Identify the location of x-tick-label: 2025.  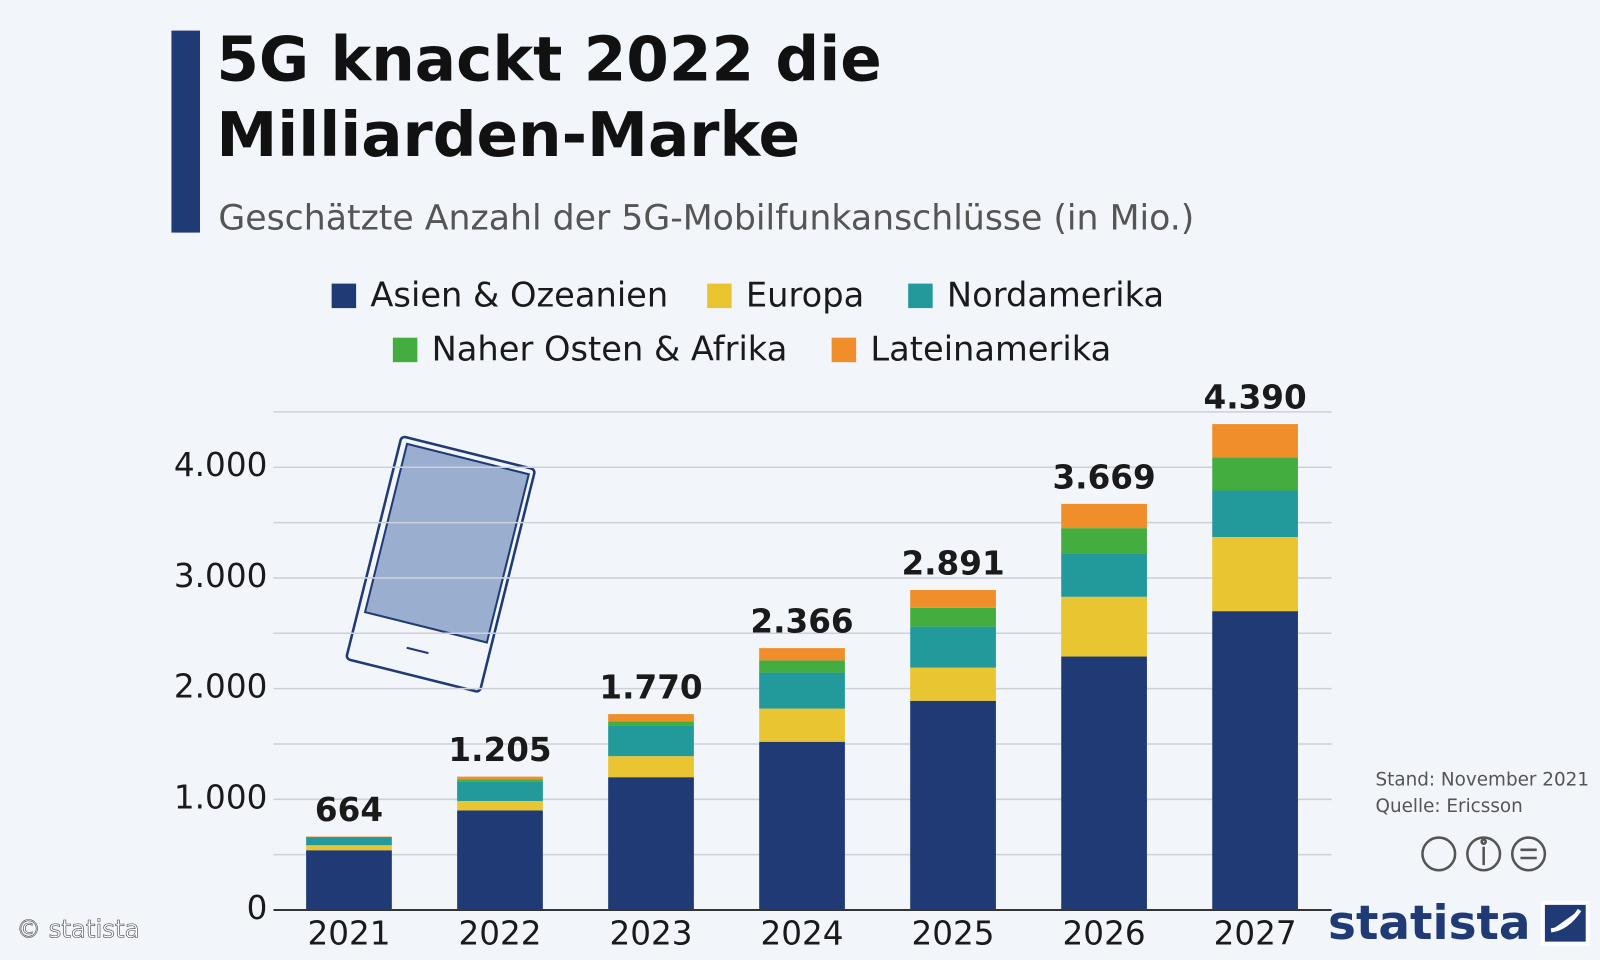
(953, 934).